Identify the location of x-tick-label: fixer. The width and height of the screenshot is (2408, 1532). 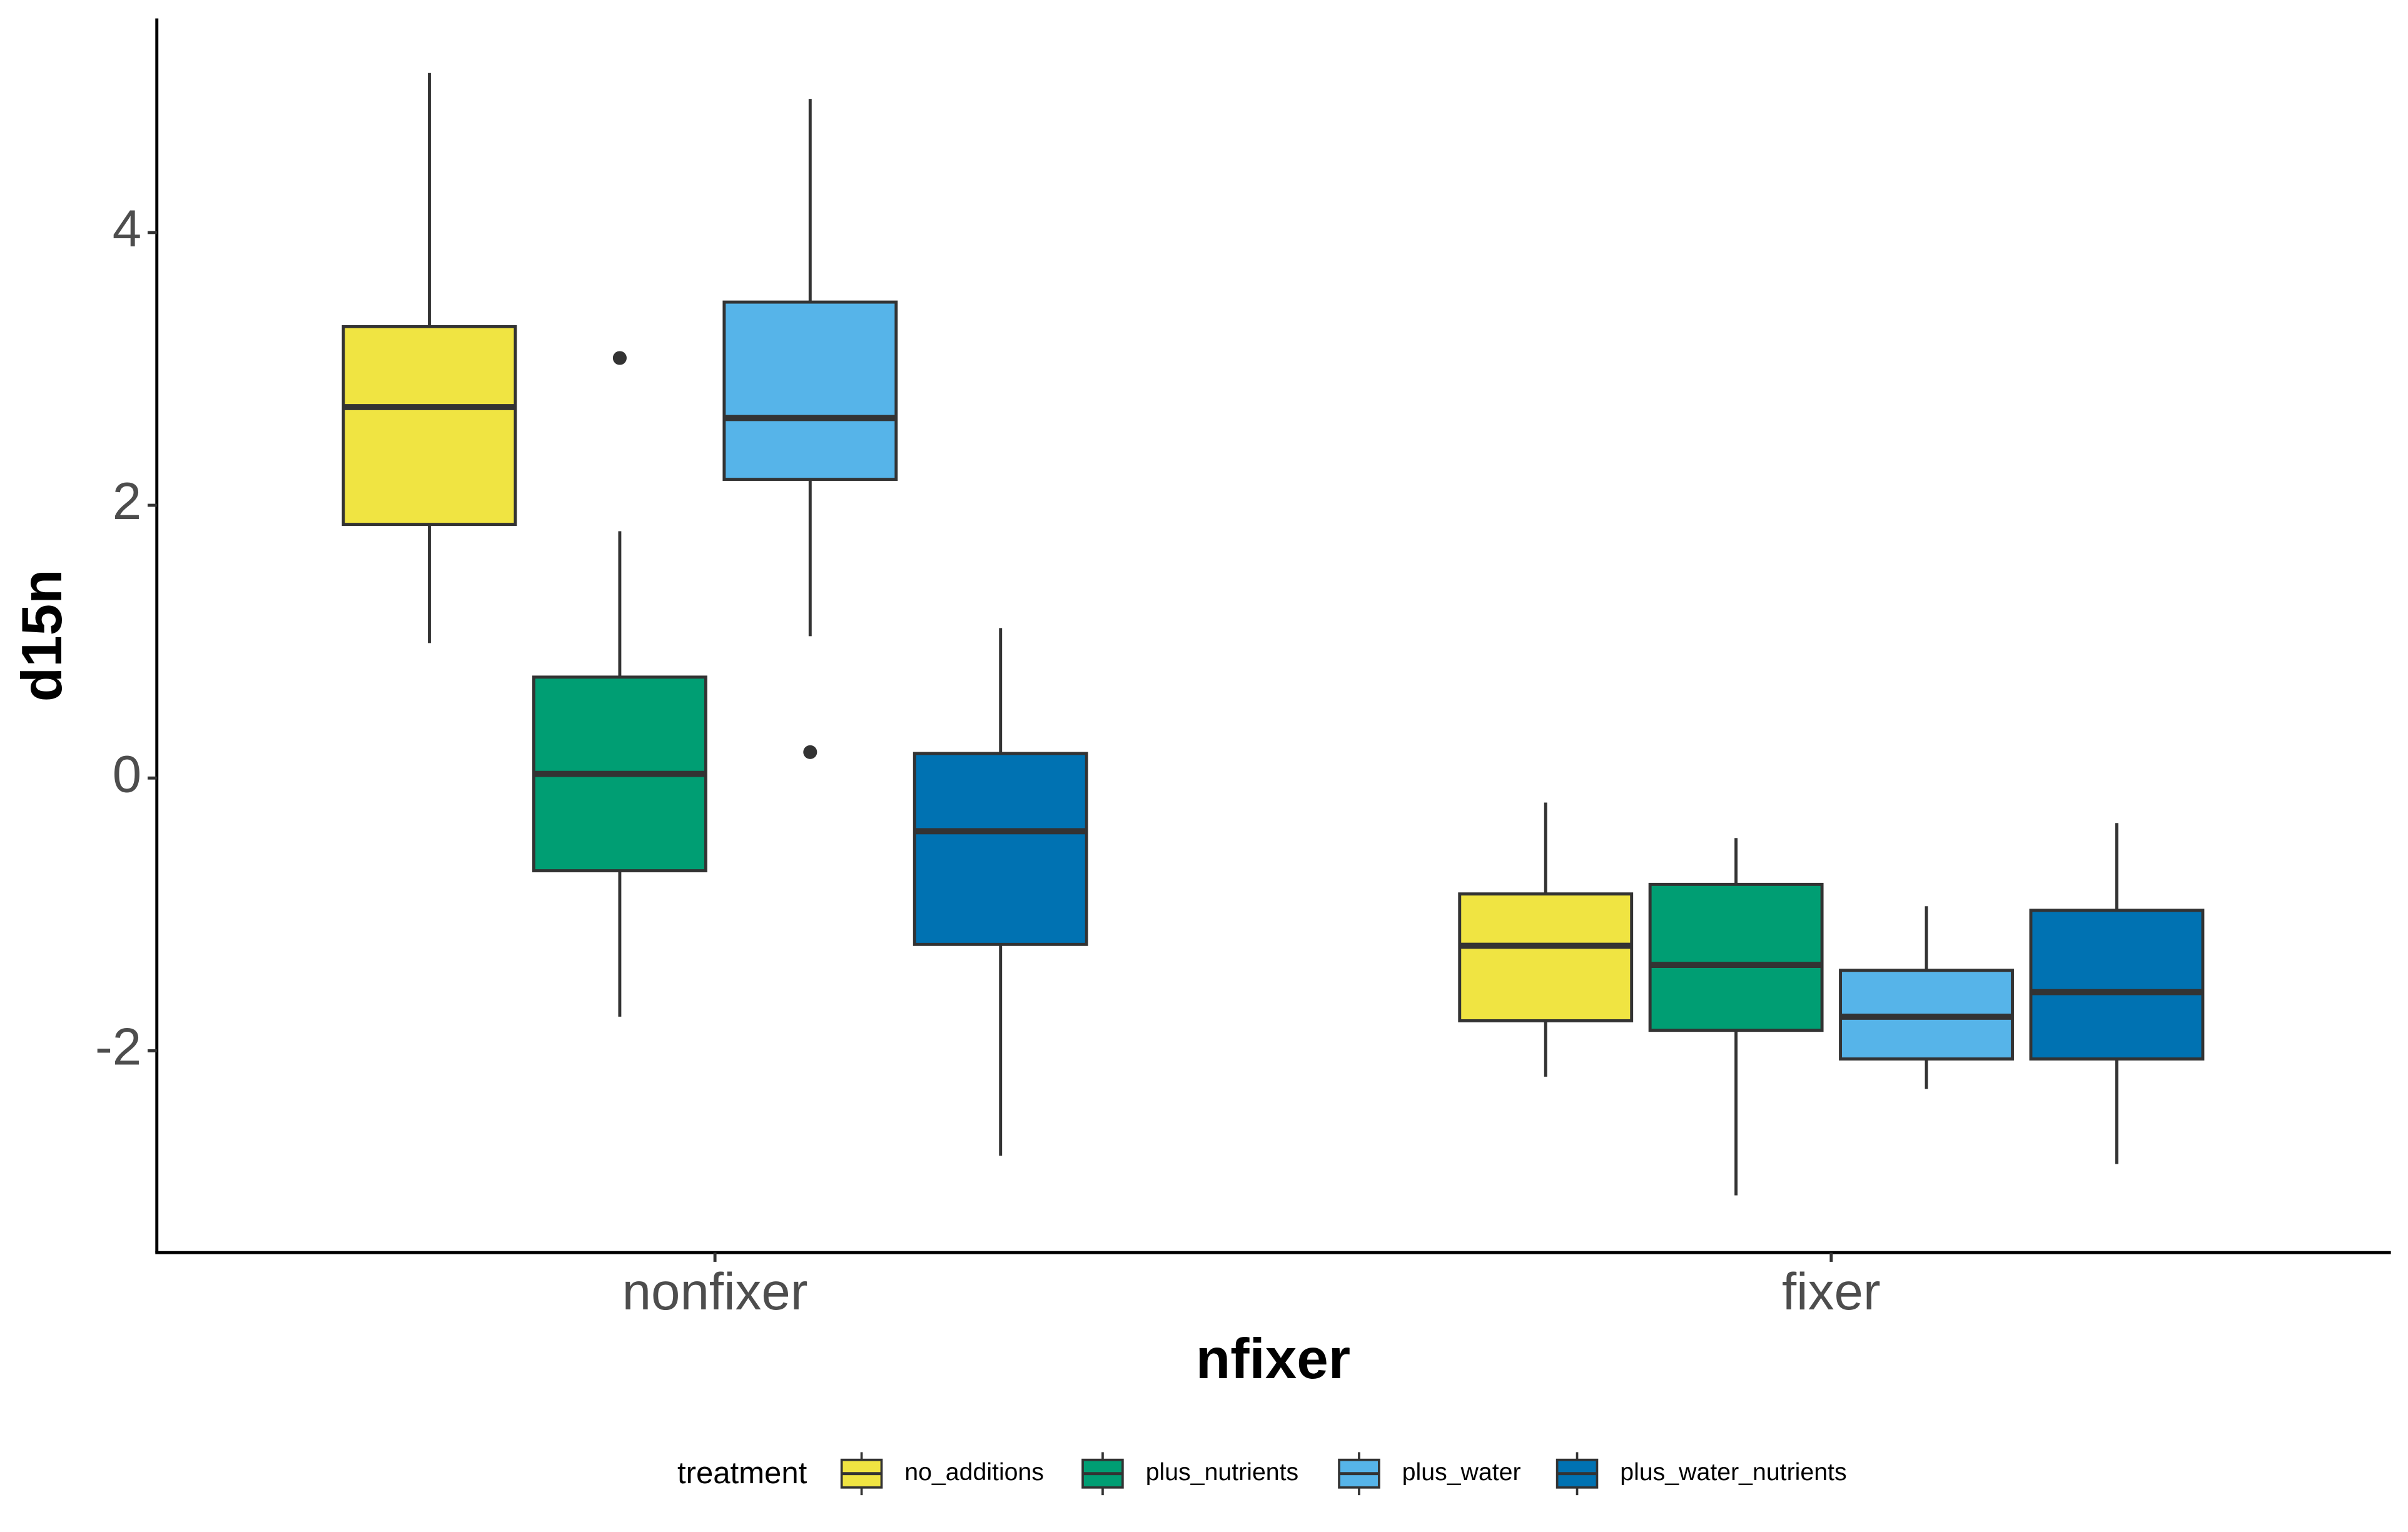
(1832, 1291).